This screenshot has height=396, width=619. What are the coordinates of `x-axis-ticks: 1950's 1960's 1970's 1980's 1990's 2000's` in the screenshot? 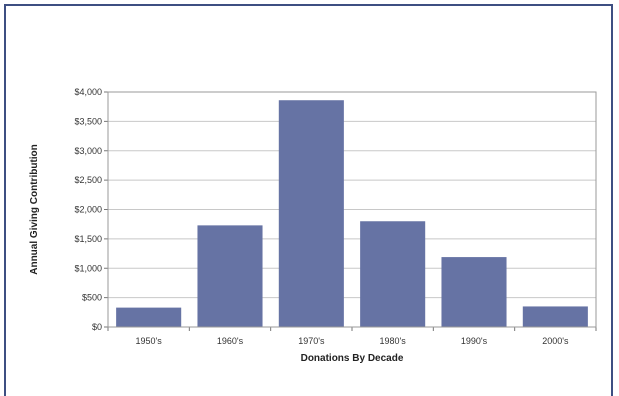 It's located at (352, 336).